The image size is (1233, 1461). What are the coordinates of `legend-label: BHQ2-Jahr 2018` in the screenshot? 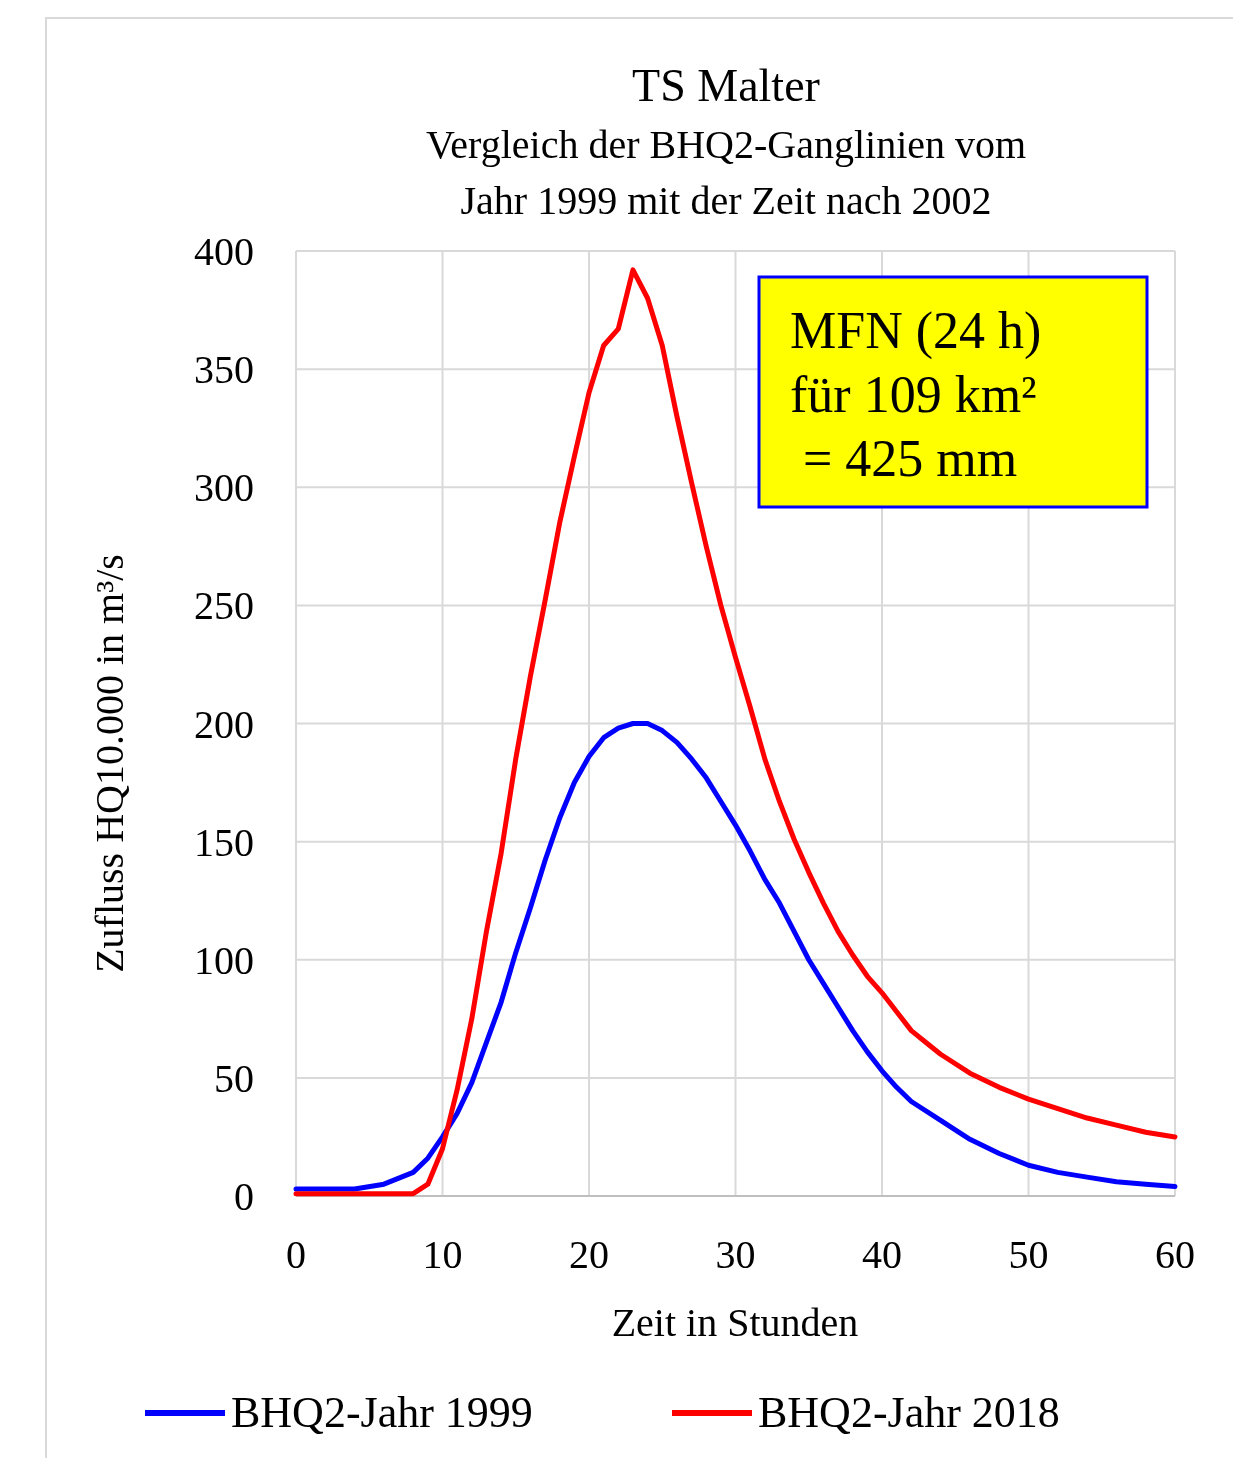 It's located at (909, 1412).